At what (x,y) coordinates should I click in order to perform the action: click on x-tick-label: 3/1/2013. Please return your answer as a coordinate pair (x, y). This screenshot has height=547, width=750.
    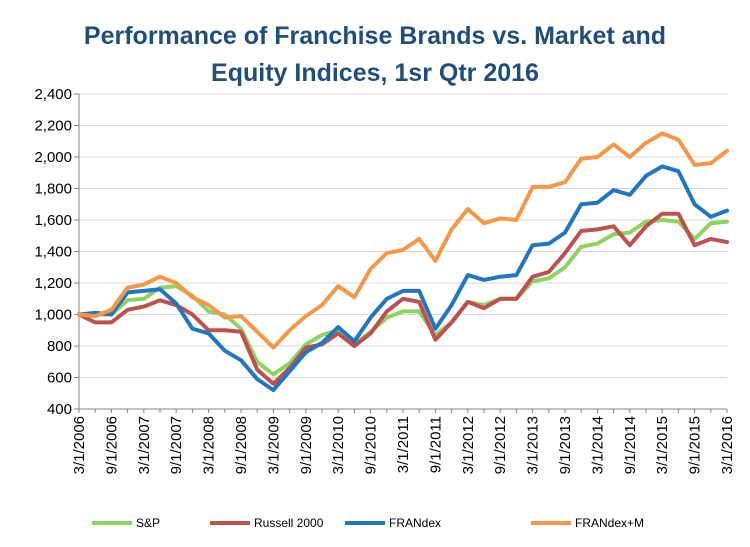
    Looking at the image, I should click on (533, 445).